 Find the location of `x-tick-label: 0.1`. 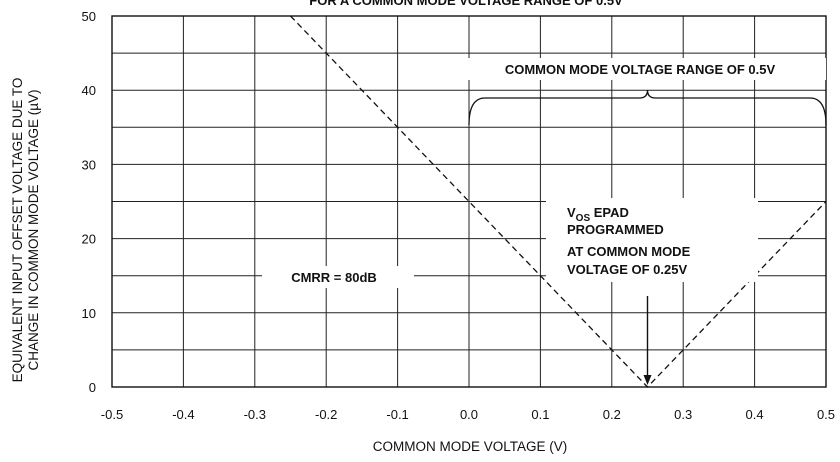

x-tick-label: 0.1 is located at coordinates (540, 414).